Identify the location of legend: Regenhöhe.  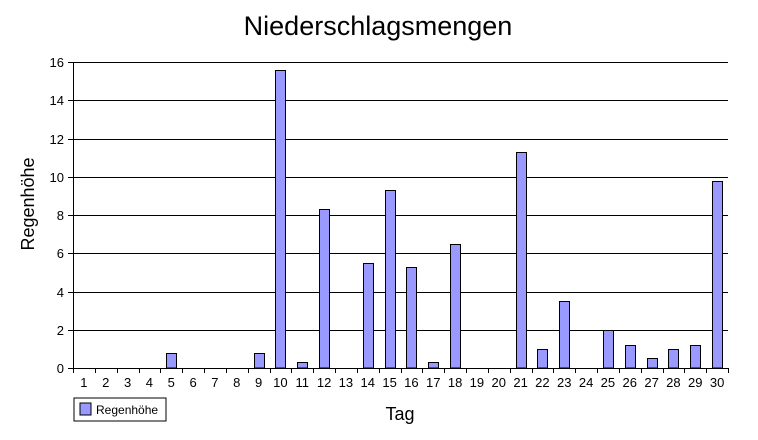
(120, 409).